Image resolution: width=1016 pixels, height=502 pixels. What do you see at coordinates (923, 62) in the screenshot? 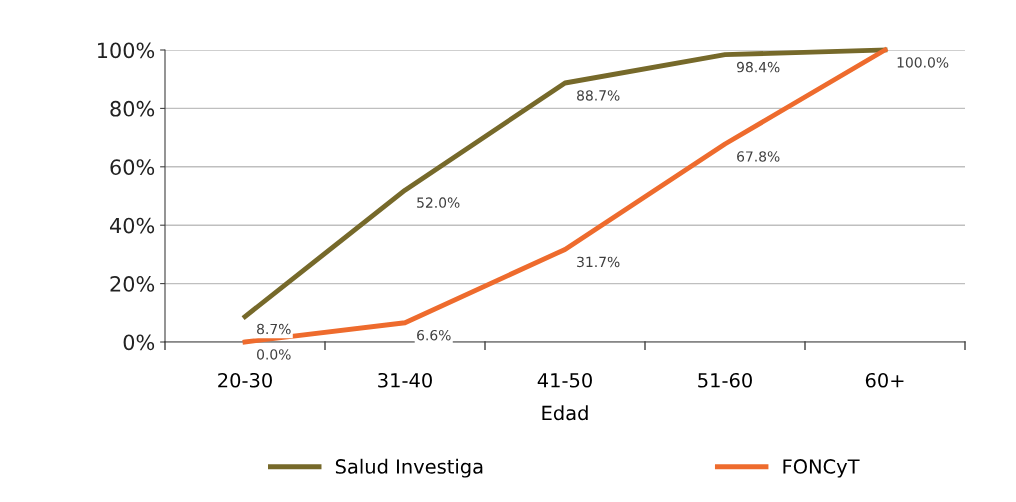
I see `data-label: 100.0%` at bounding box center [923, 62].